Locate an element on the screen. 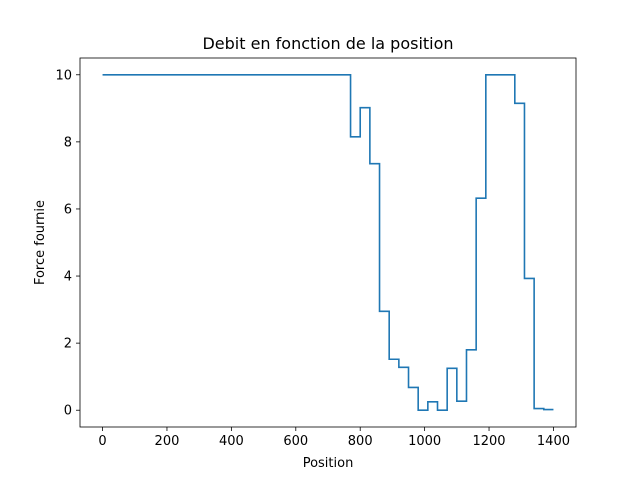  x-tick-label: 200 is located at coordinates (167, 441).